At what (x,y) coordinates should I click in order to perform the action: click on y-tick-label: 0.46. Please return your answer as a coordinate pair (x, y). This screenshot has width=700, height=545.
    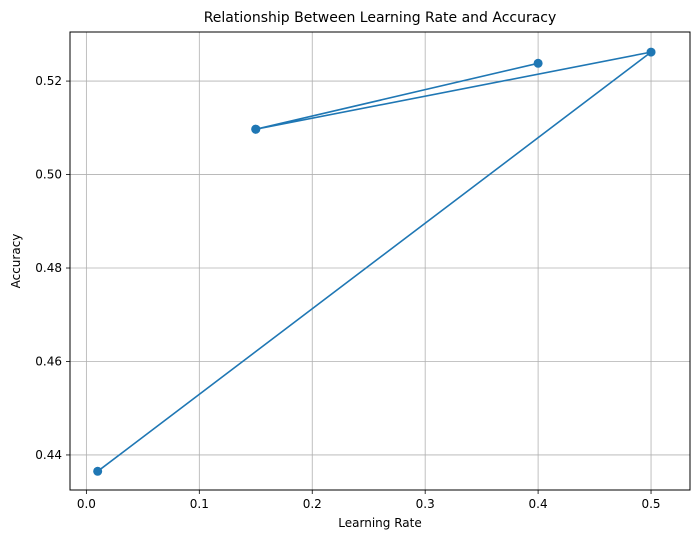
    Looking at the image, I should click on (48, 361).